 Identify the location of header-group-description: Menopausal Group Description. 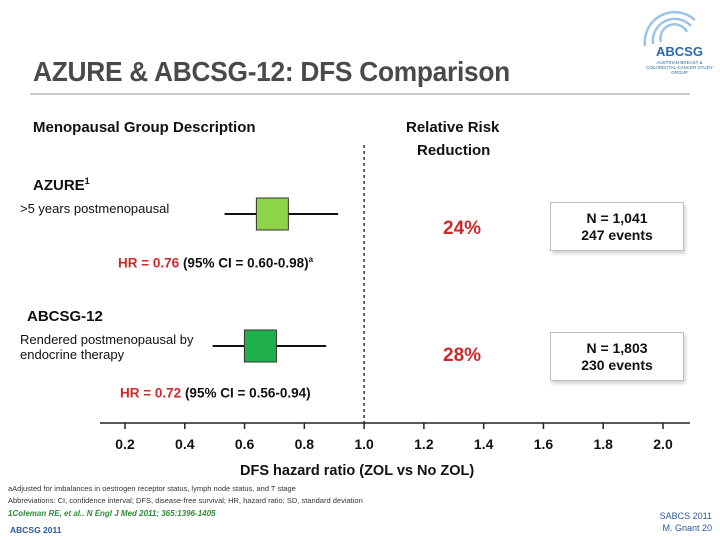
(144, 127).